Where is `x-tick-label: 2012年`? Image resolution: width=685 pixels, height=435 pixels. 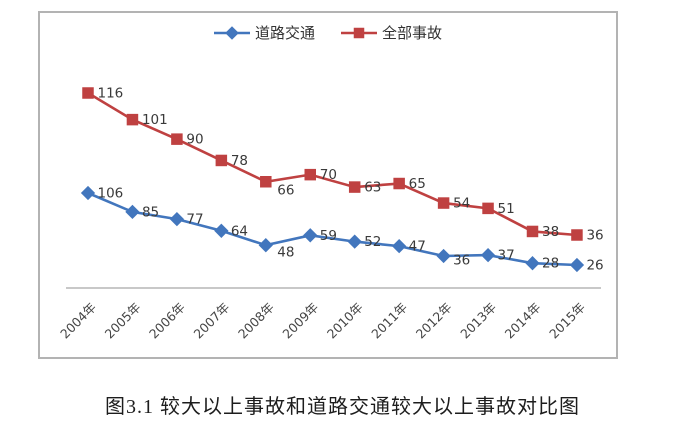
x-tick-label: 2012年 is located at coordinates (434, 321).